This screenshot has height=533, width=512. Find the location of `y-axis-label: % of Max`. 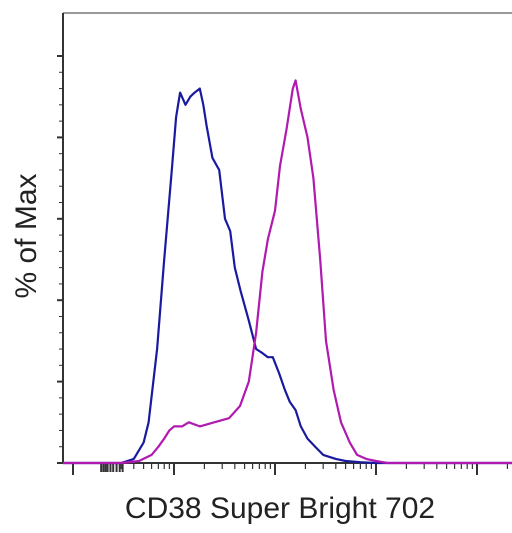

y-axis-label: % of Max is located at coordinates (26, 235).